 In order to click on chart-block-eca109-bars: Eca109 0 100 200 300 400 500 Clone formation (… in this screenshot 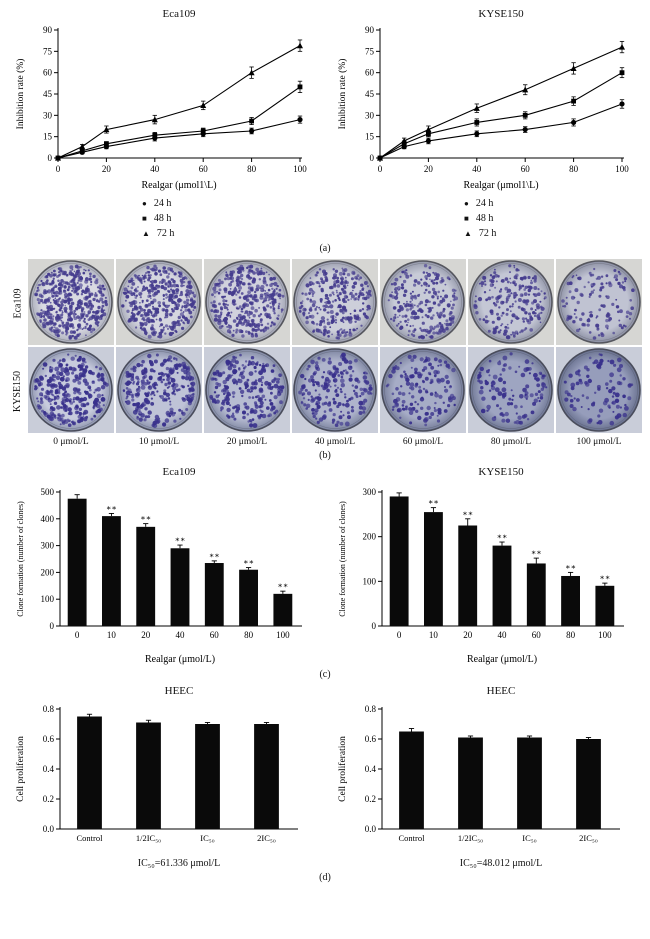, I will do `click(164, 566)`.